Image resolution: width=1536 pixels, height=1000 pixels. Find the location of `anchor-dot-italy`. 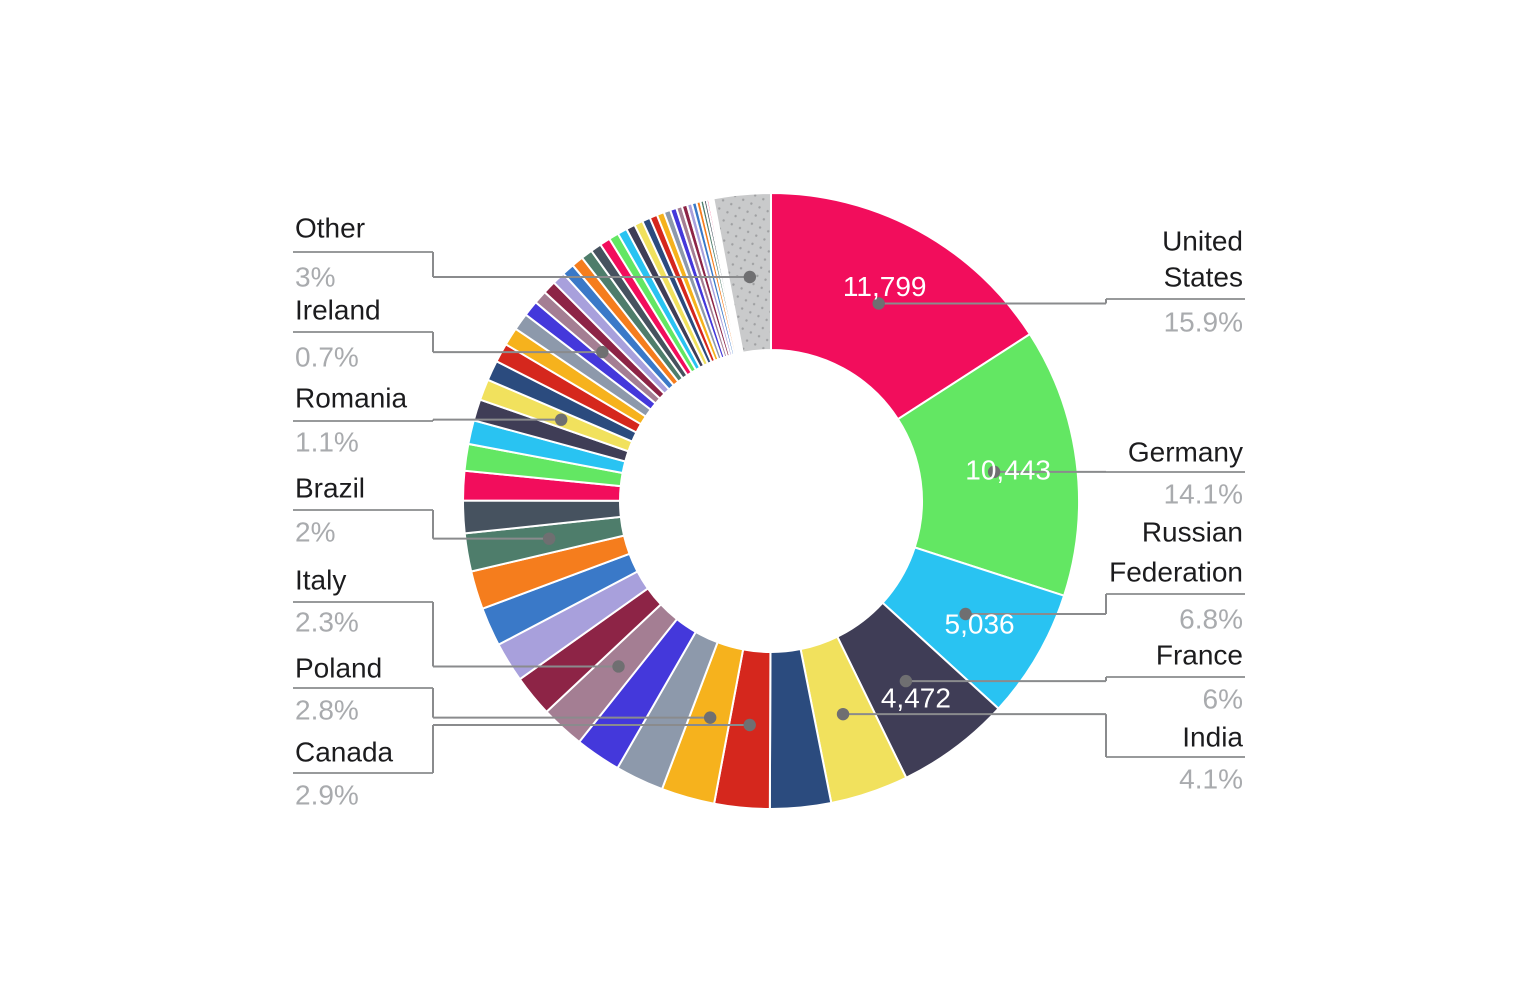

anchor-dot-italy is located at coordinates (618, 666).